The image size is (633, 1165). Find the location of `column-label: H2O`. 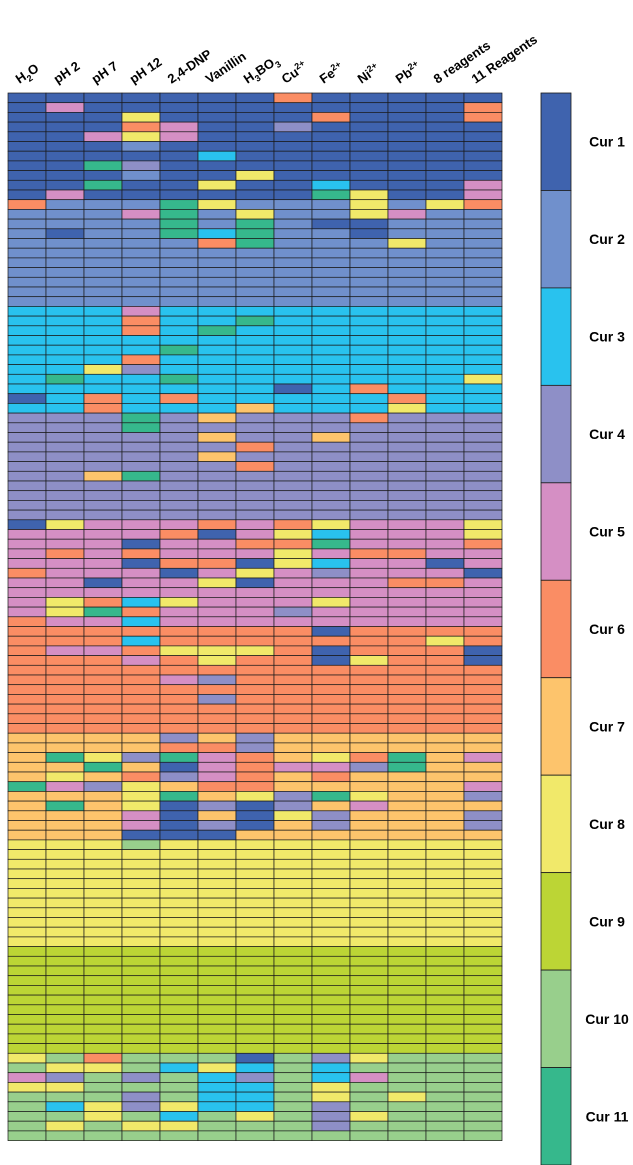

column-label: H2O is located at coordinates (28, 74).